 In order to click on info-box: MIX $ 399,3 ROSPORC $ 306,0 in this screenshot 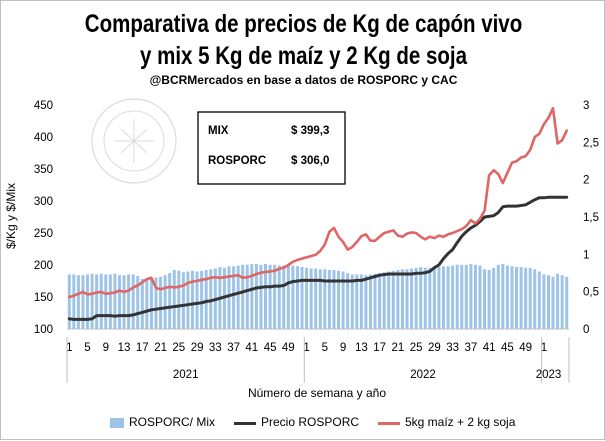, I will do `click(271, 148)`.